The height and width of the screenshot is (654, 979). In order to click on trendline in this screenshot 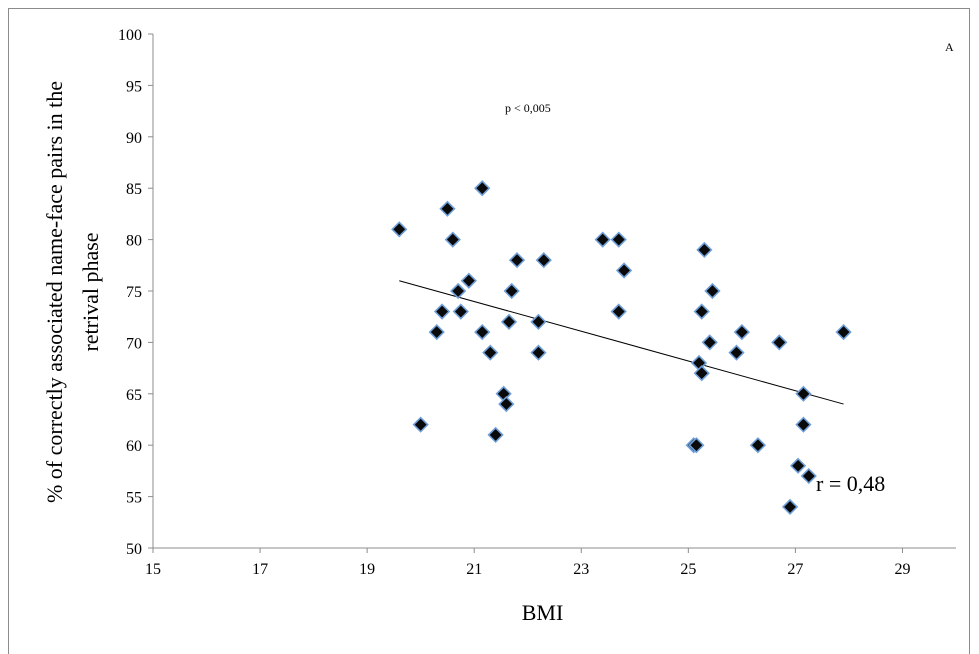, I will do `click(621, 342)`.